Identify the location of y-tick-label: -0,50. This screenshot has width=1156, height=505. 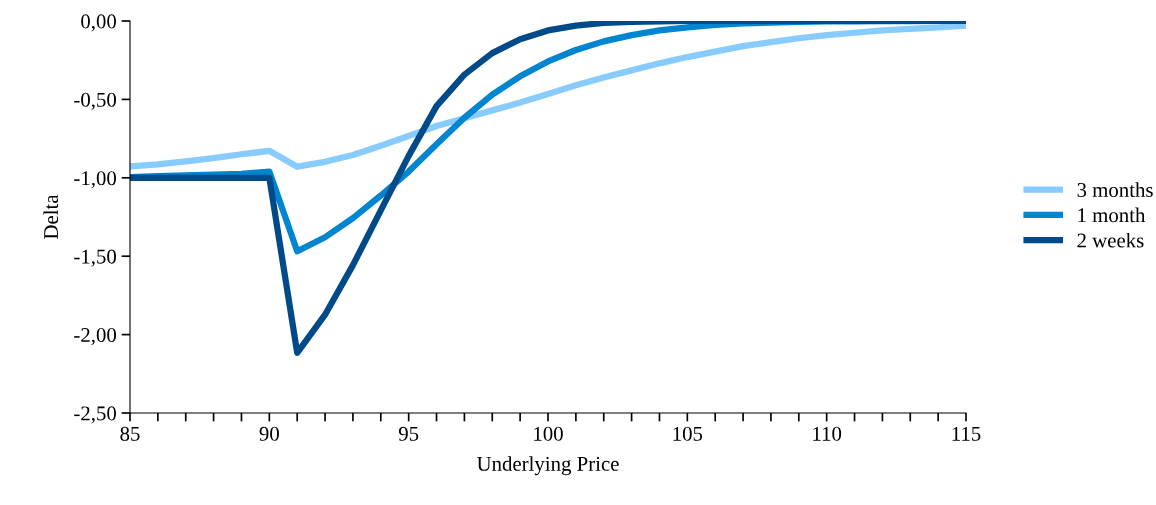
(95, 101).